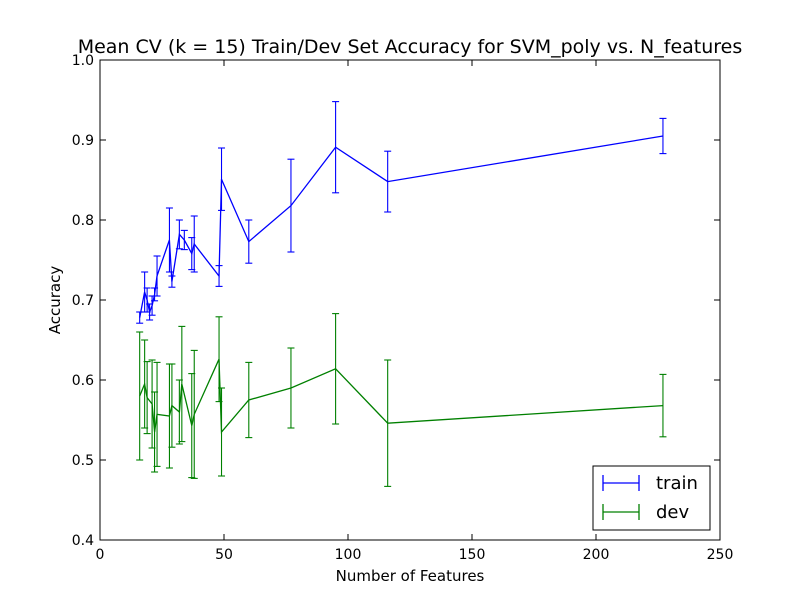  What do you see at coordinates (677, 483) in the screenshot?
I see `legend-label-train: train` at bounding box center [677, 483].